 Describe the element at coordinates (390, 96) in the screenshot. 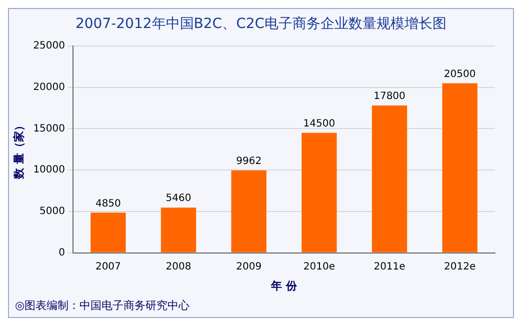

I see `data-label: 17800` at that location.